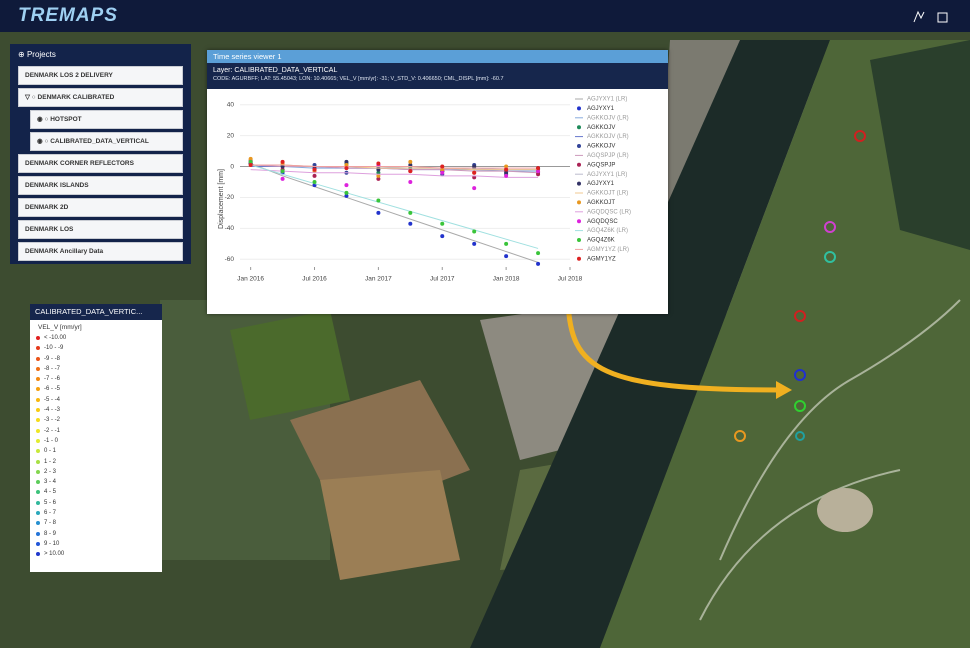 This screenshot has width=970, height=648. What do you see at coordinates (96, 503) in the screenshot?
I see `legend-class: 5 - 6` at bounding box center [96, 503].